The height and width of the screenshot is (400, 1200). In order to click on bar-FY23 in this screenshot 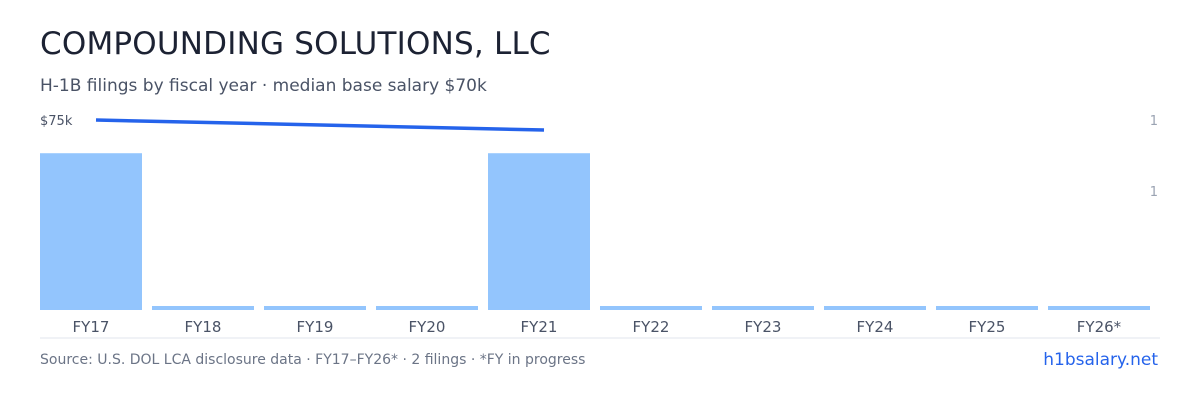, I will do `click(763, 308)`.